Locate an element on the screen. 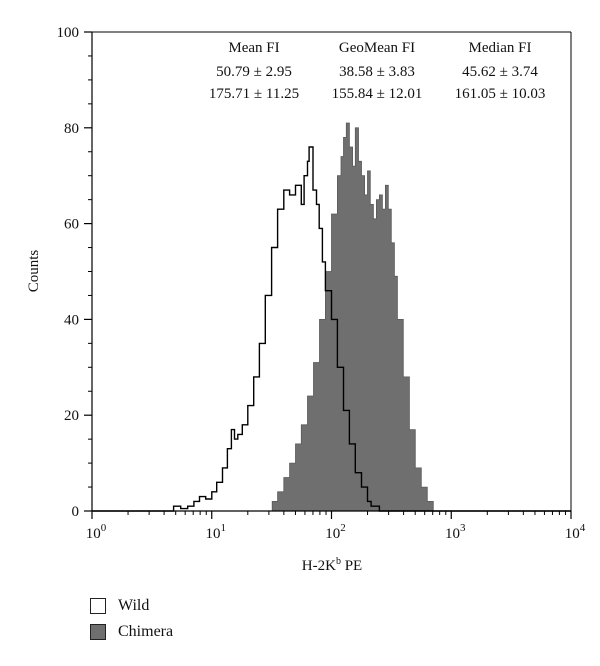  stats-header: Mean FI is located at coordinates (253, 48).